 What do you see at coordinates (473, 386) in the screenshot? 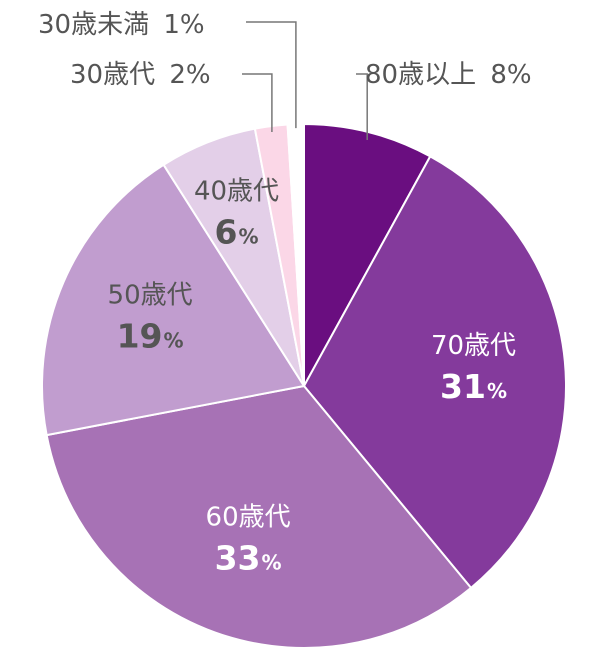
I see `label-70s-value: 31%` at bounding box center [473, 386].